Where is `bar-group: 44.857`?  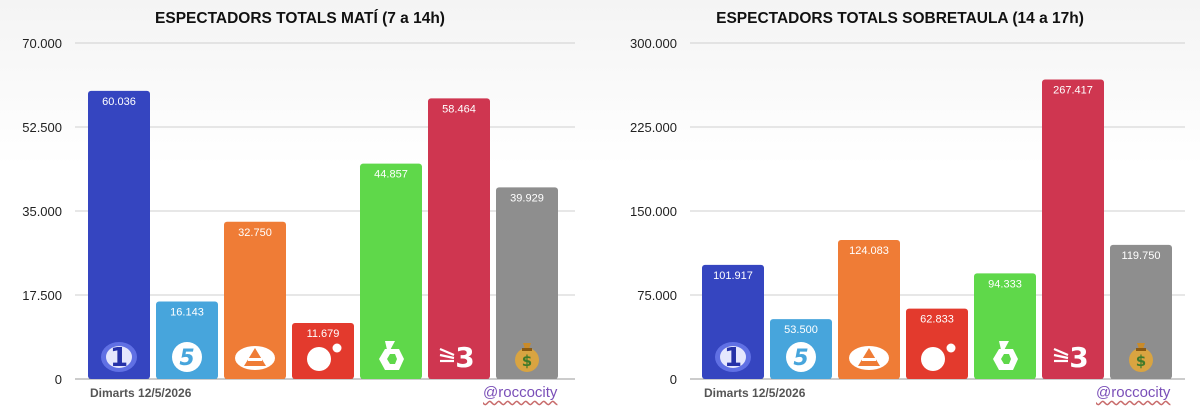 bar-group: 44.857 is located at coordinates (391, 271).